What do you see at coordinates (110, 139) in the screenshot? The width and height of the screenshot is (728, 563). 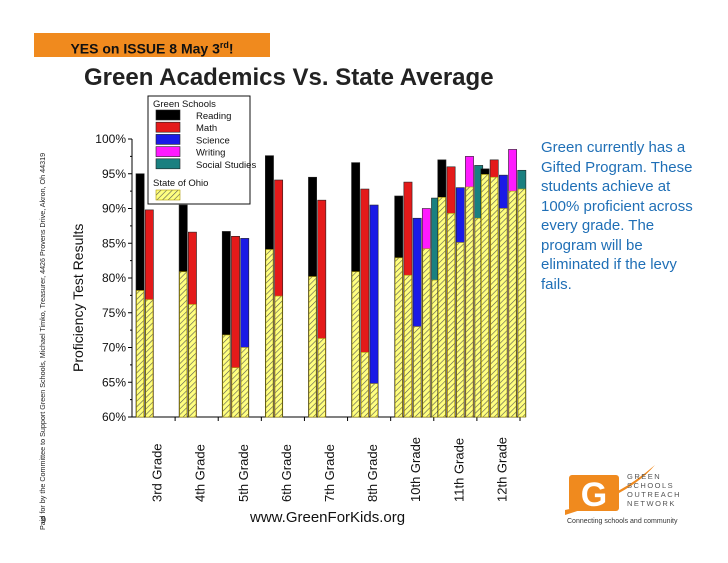 I see `y-tick-label: 100%` at bounding box center [110, 139].